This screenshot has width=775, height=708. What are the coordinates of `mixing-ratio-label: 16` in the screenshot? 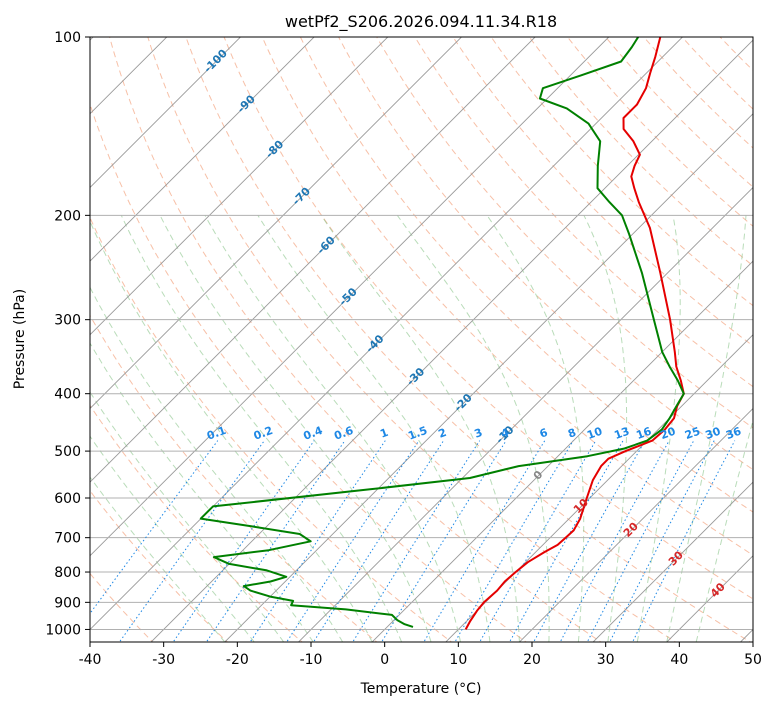 It's located at (643, 433).